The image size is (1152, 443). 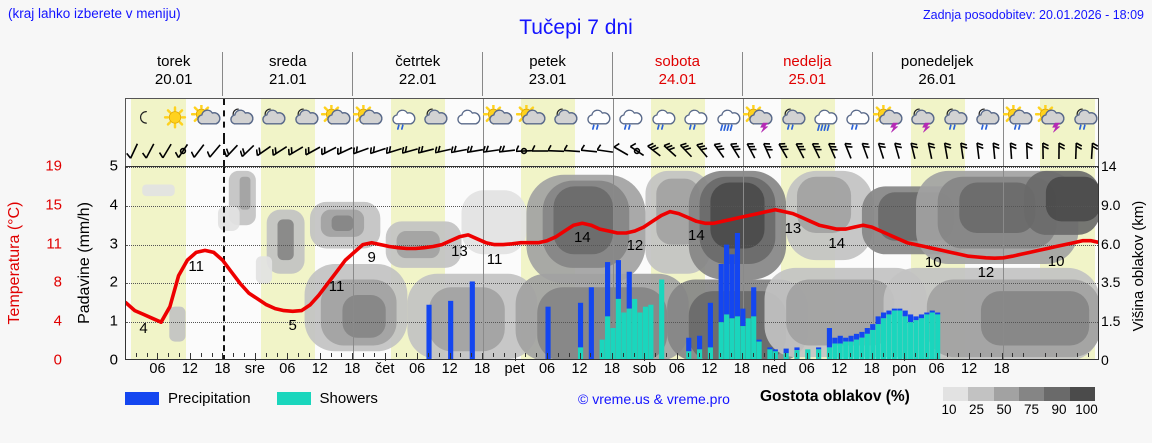 What do you see at coordinates (1004, 409) in the screenshot?
I see `cloud-density-step-label: 50` at bounding box center [1004, 409].